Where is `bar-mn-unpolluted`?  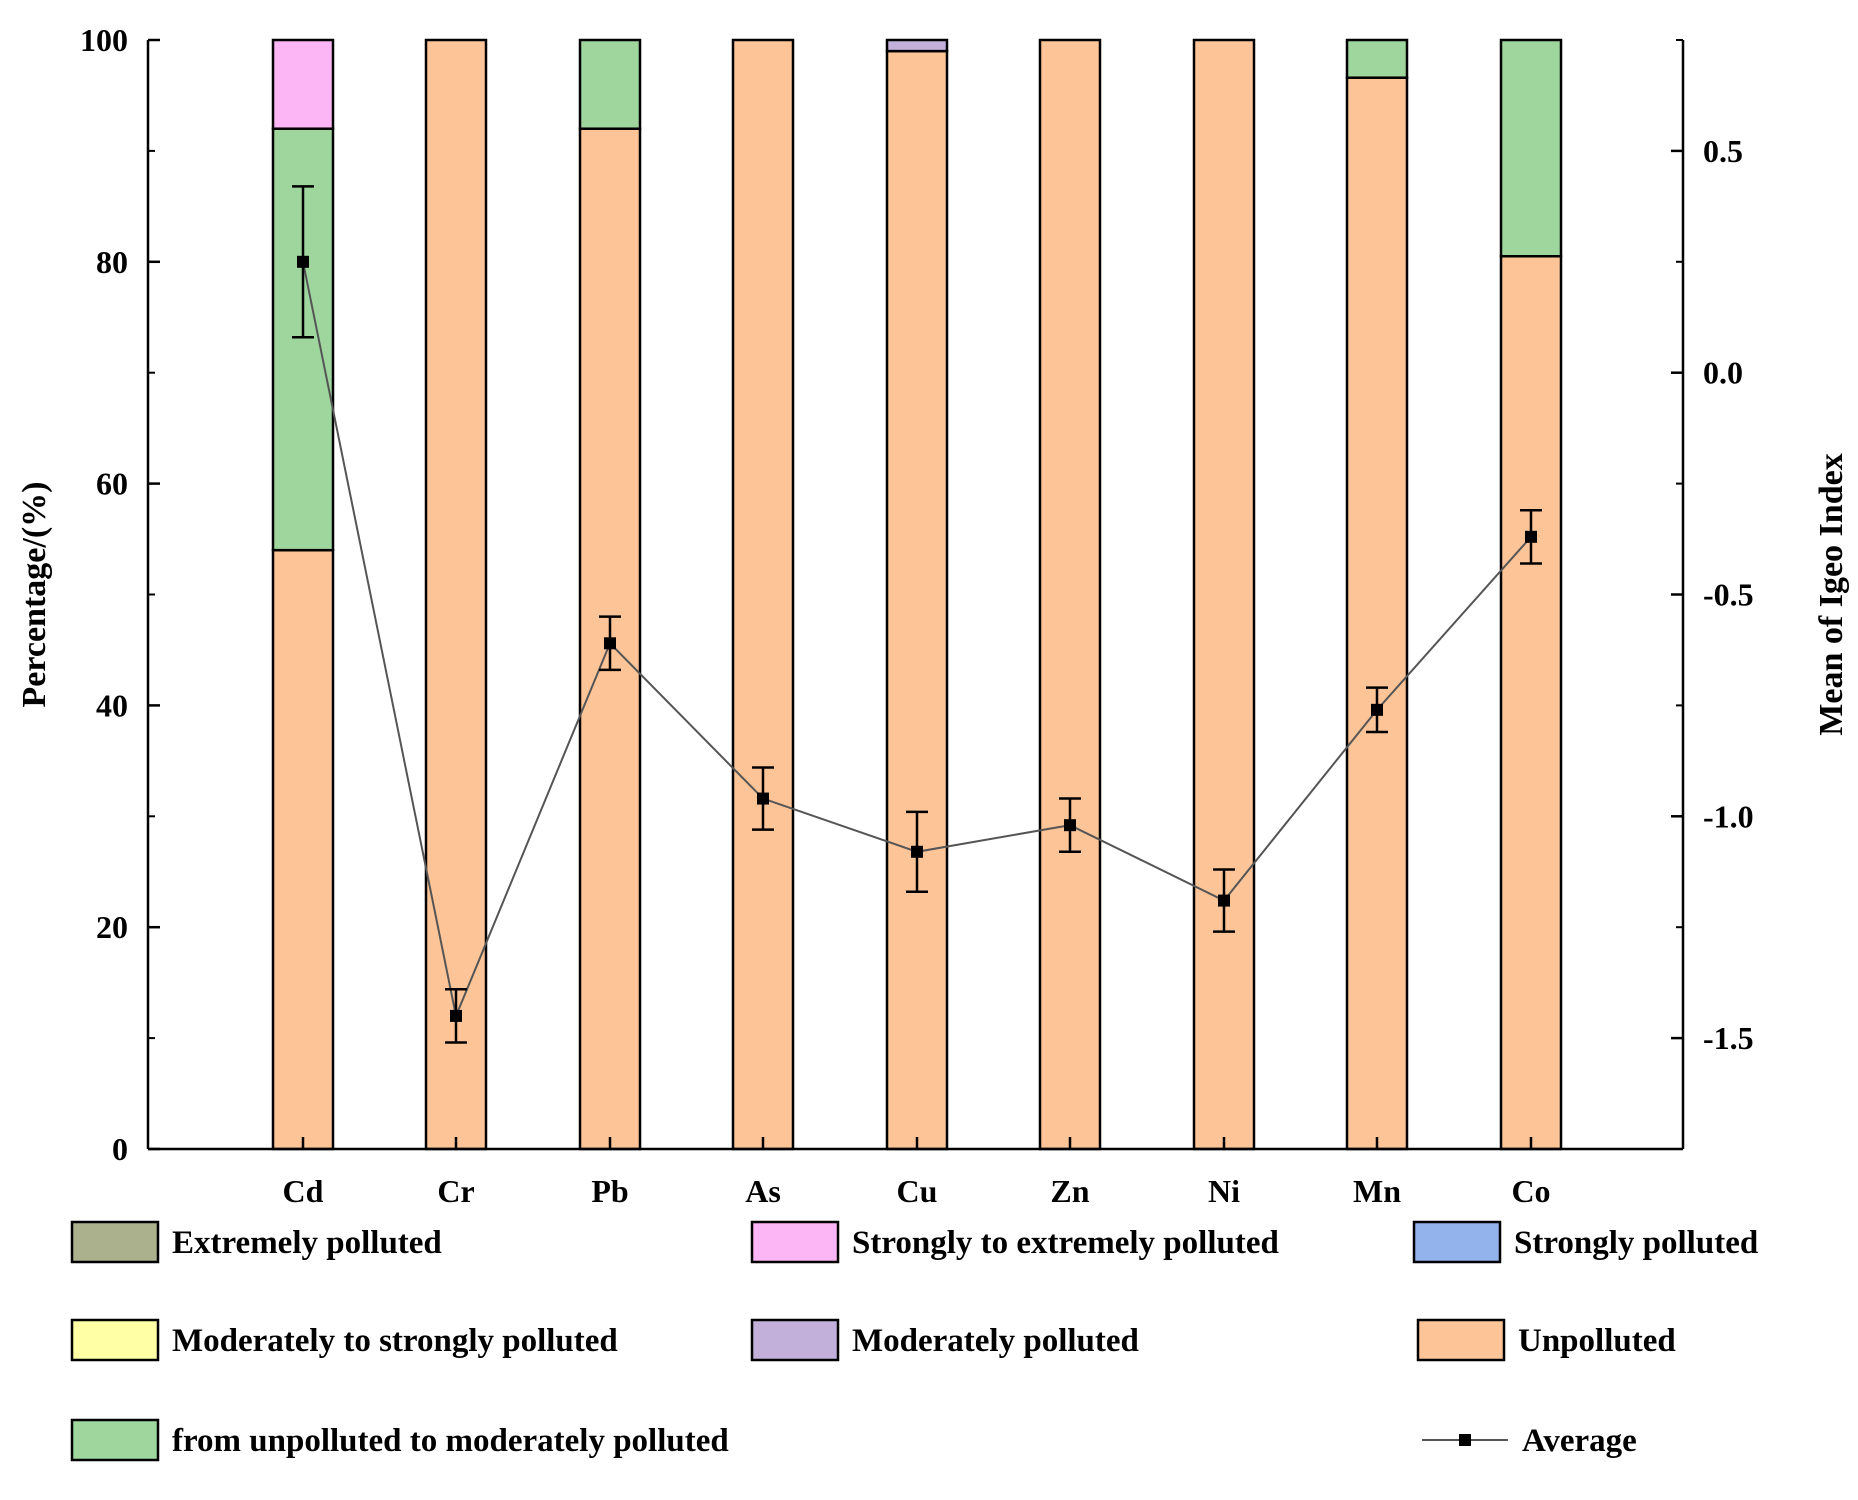 bar-mn-unpolluted is located at coordinates (1377, 613).